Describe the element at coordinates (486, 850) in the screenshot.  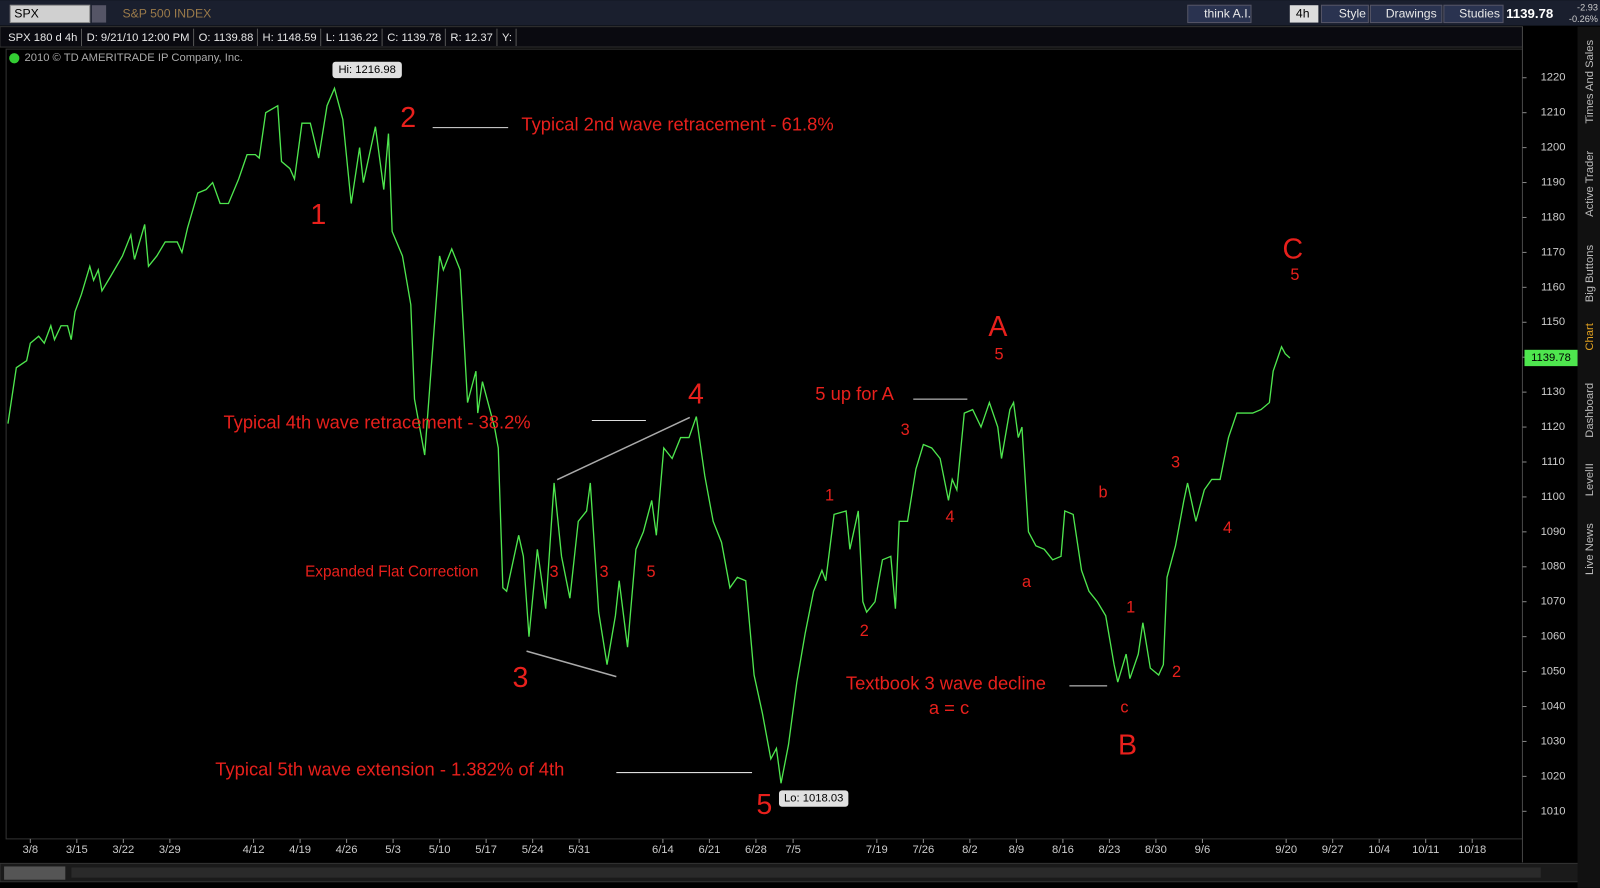
I see `x-tick-label: 5/17` at that location.